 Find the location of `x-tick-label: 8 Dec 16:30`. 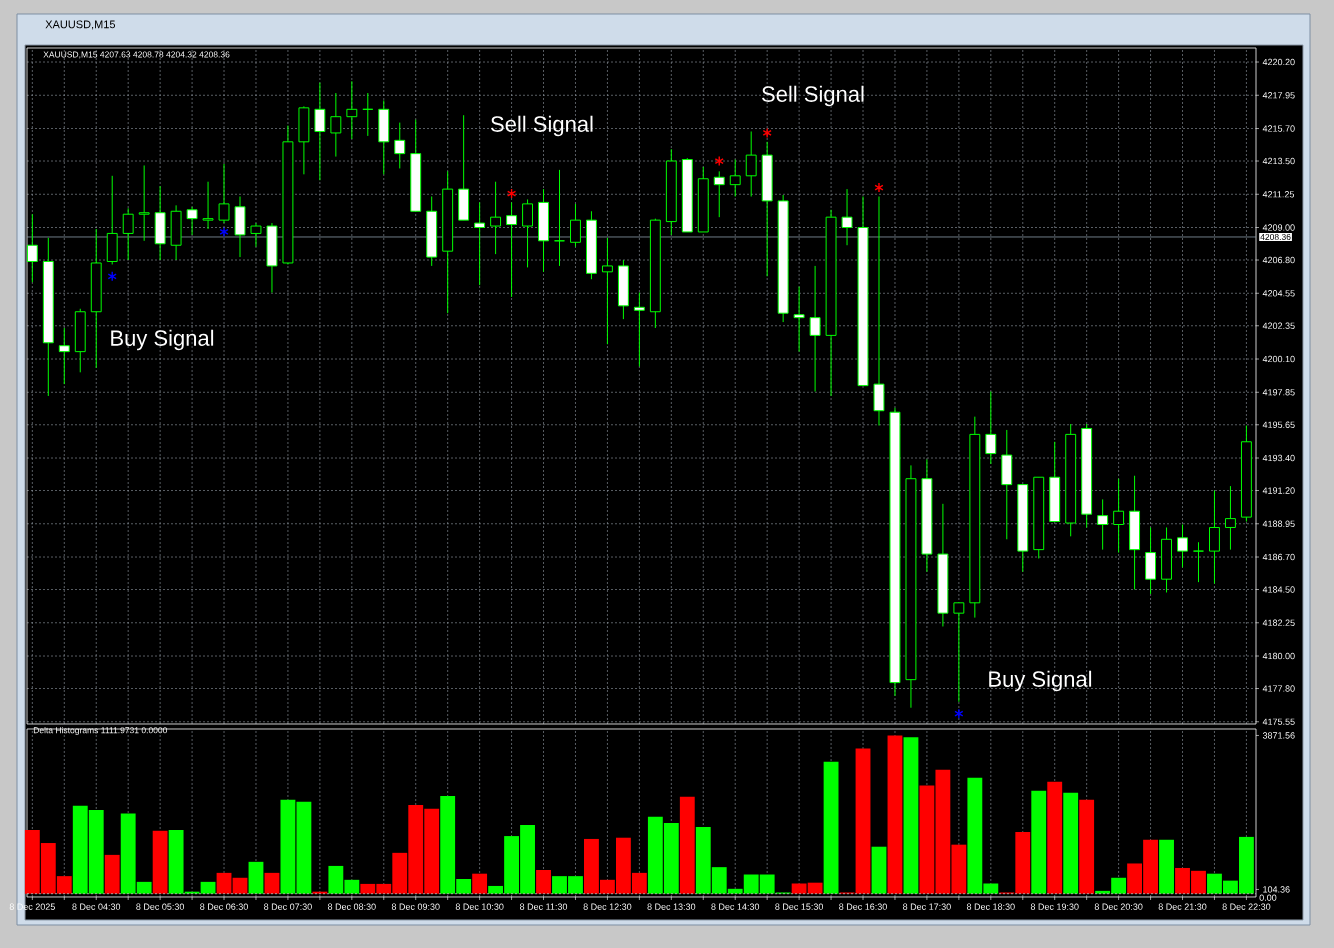

x-tick-label: 8 Dec 16:30 is located at coordinates (863, 906).